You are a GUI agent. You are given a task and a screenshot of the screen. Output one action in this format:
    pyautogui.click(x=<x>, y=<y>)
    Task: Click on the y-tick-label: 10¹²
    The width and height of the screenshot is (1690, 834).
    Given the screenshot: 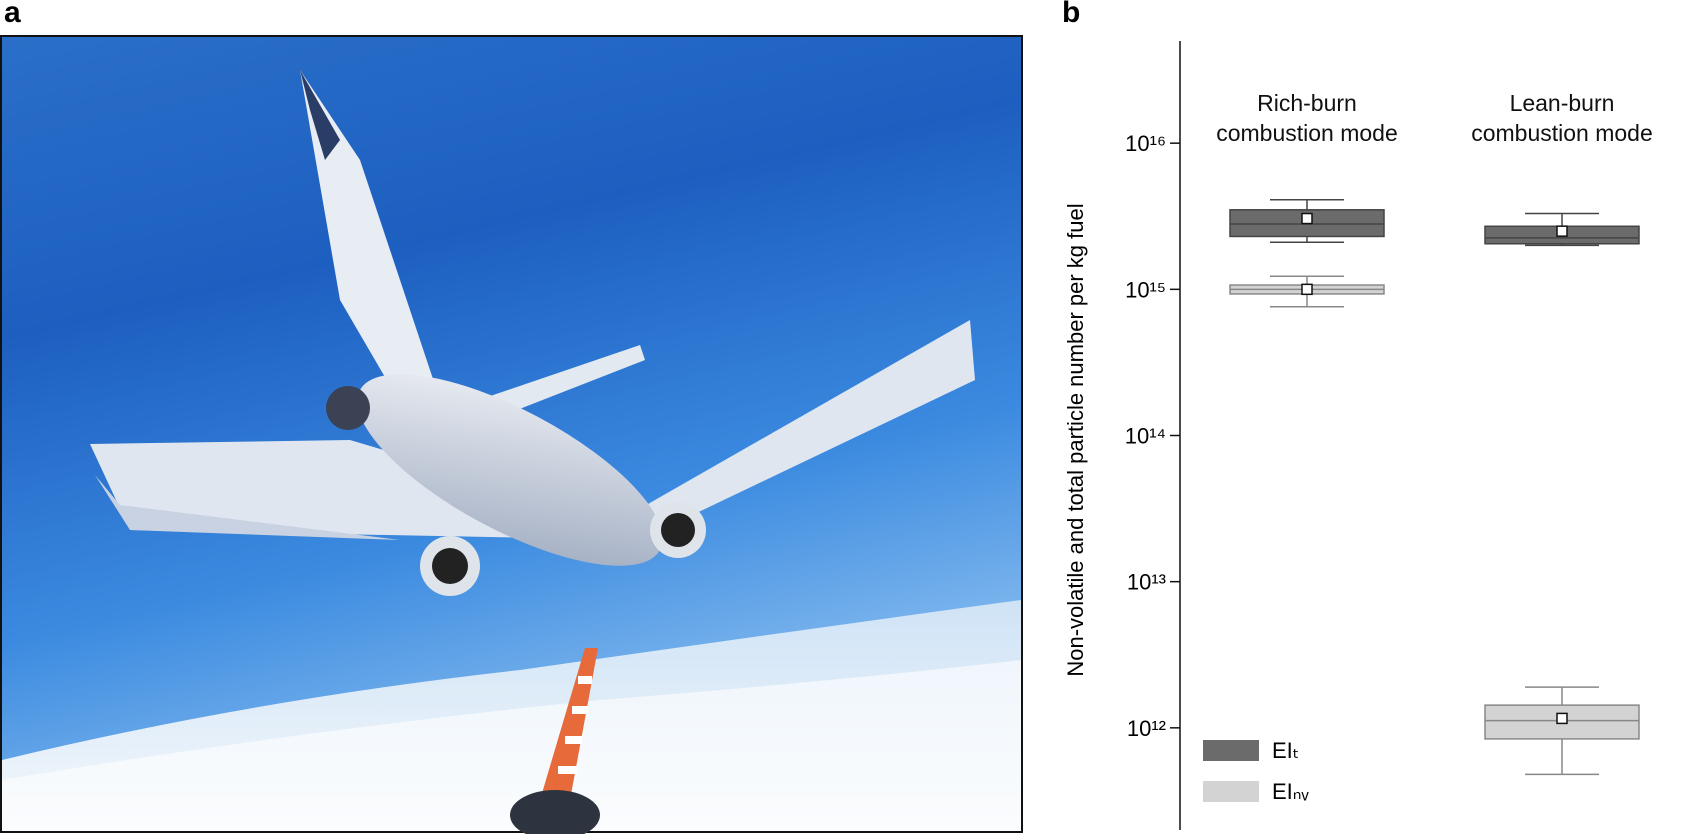 What is the action you would take?
    pyautogui.click(x=1146, y=728)
    